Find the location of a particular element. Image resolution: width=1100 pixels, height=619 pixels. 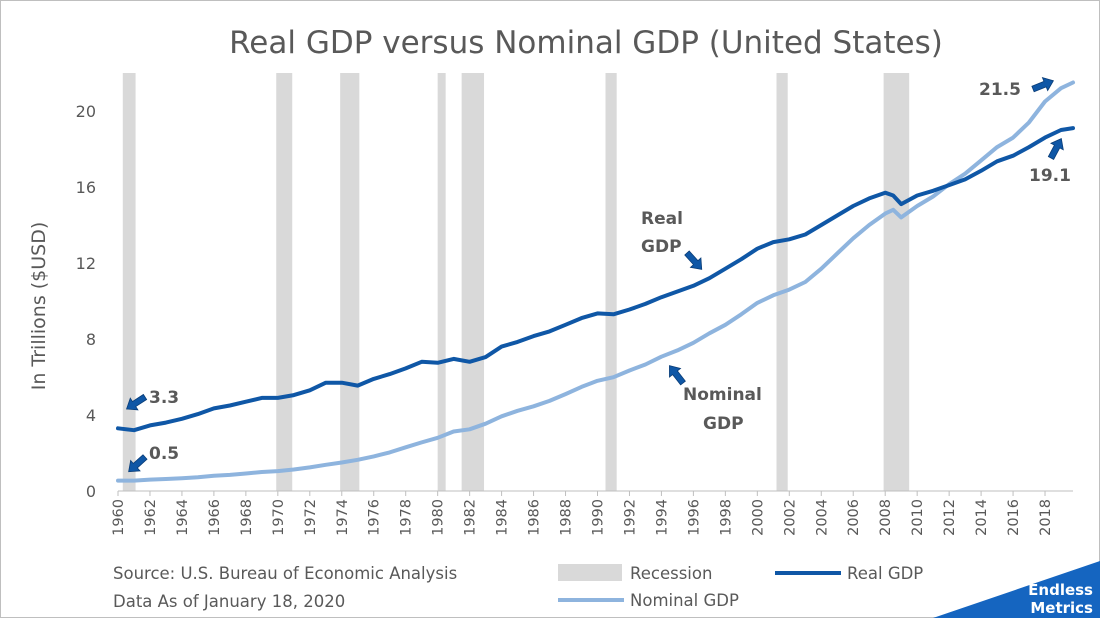

y-tick-0: 0 is located at coordinates (91, 491).